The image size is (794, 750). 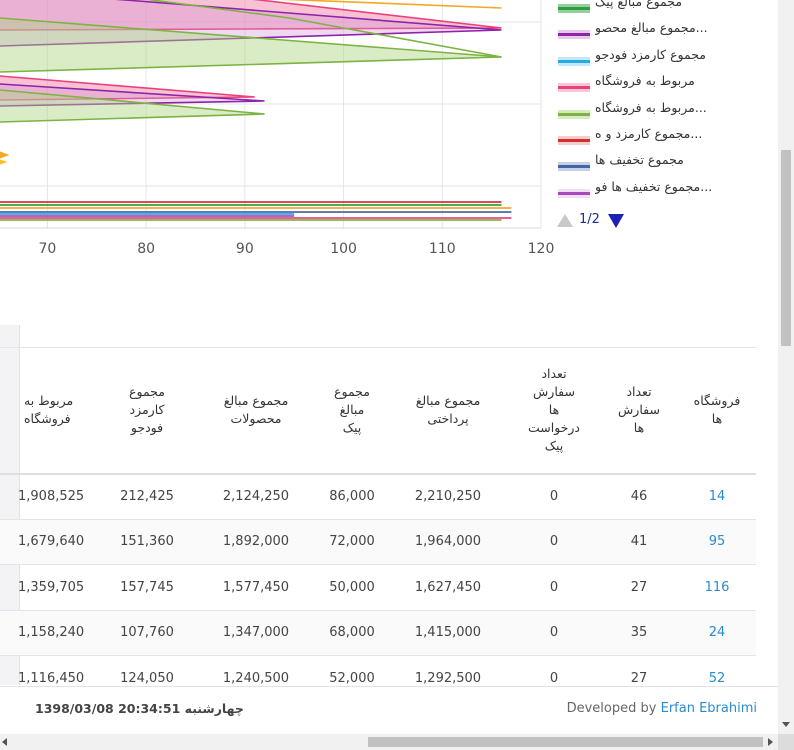 I want to click on legend-label: ...مربوط به فروشگاه, so click(x=651, y=107).